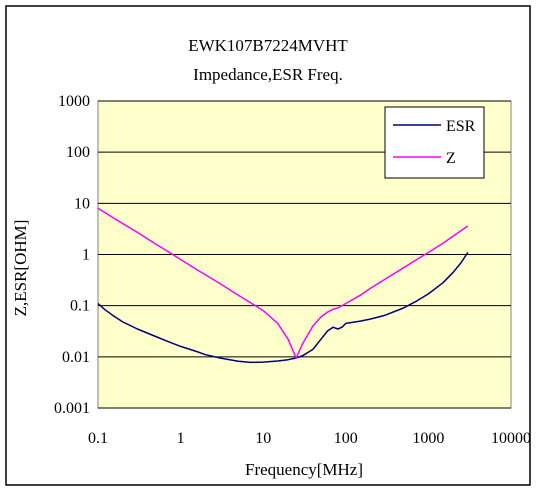 The width and height of the screenshot is (536, 496). I want to click on x-tick-label: 10, so click(263, 438).